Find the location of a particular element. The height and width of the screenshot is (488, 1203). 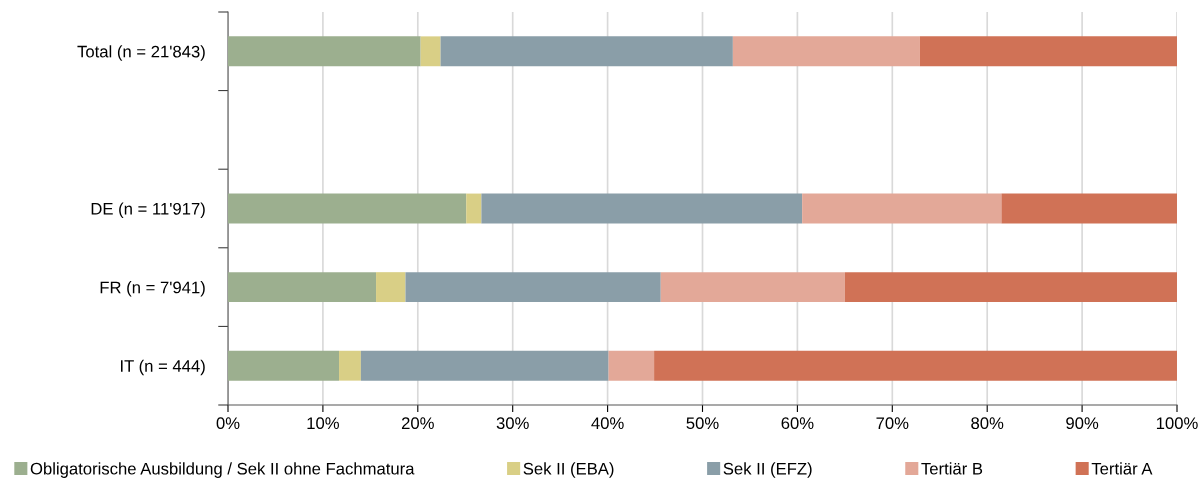

x-tick-label: 60% is located at coordinates (797, 423).